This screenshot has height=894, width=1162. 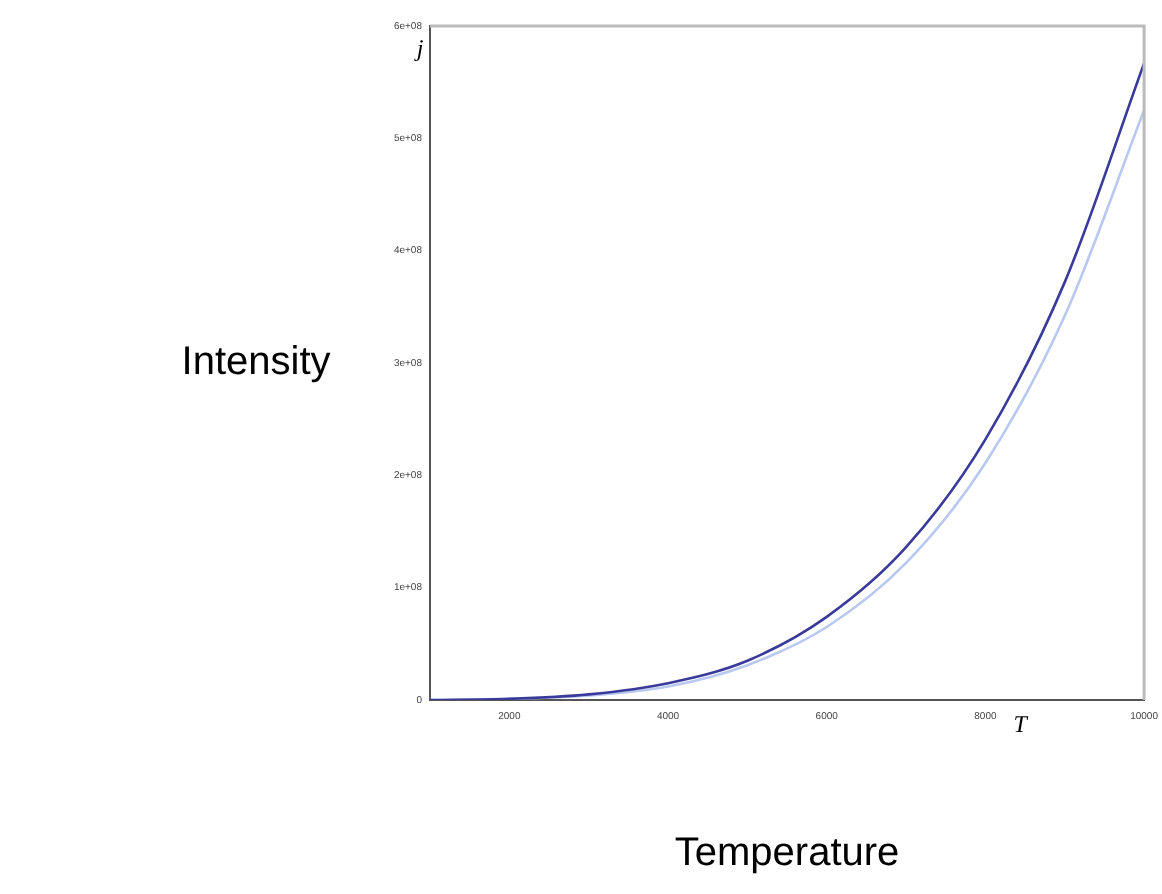 I want to click on y-axis-title: Intensity, so click(x=256, y=362).